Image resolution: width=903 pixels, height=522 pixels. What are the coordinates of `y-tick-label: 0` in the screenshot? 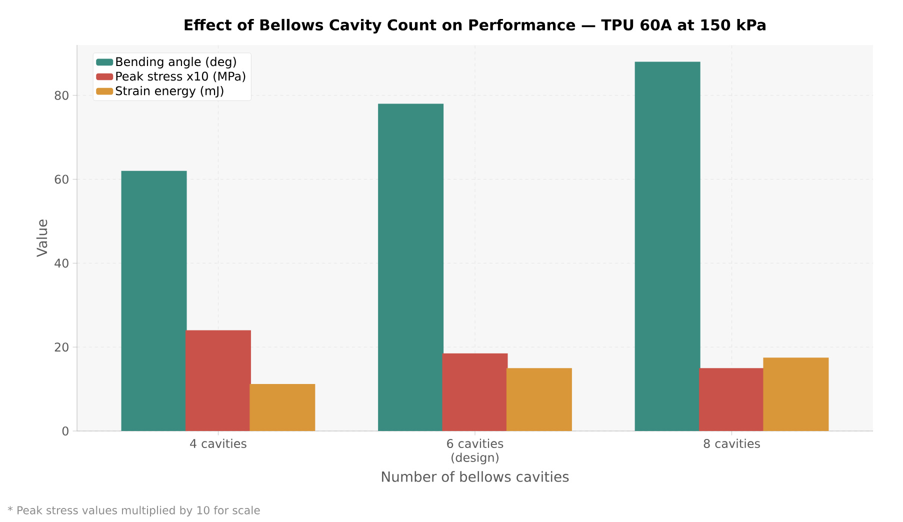 It's located at (65, 431).